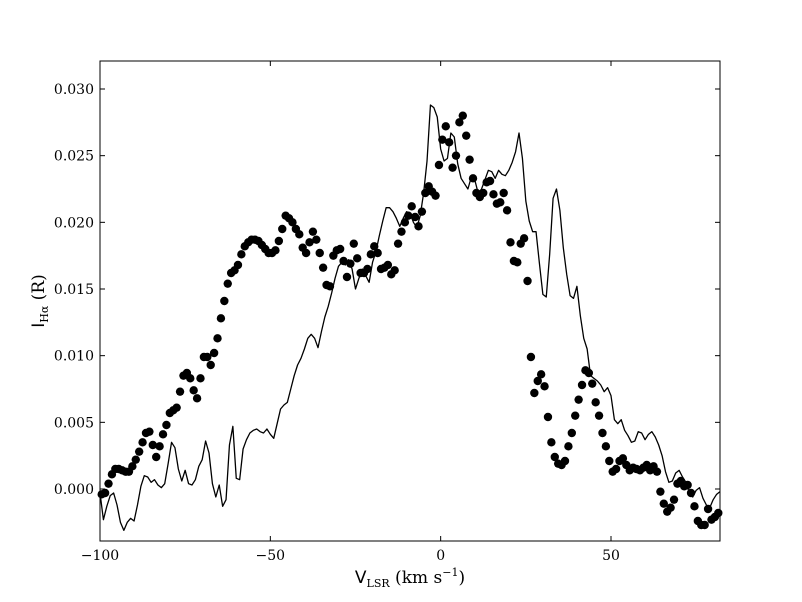  I want to click on y-tick-label: 0.010, so click(74, 357).